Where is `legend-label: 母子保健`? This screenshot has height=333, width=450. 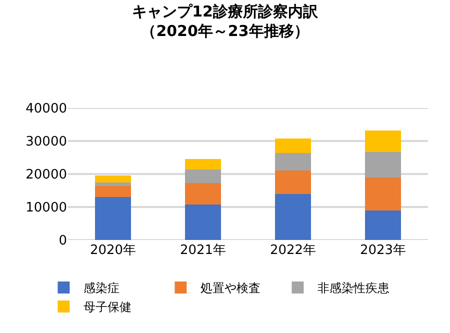
legend-label: 母子保健 is located at coordinates (108, 307).